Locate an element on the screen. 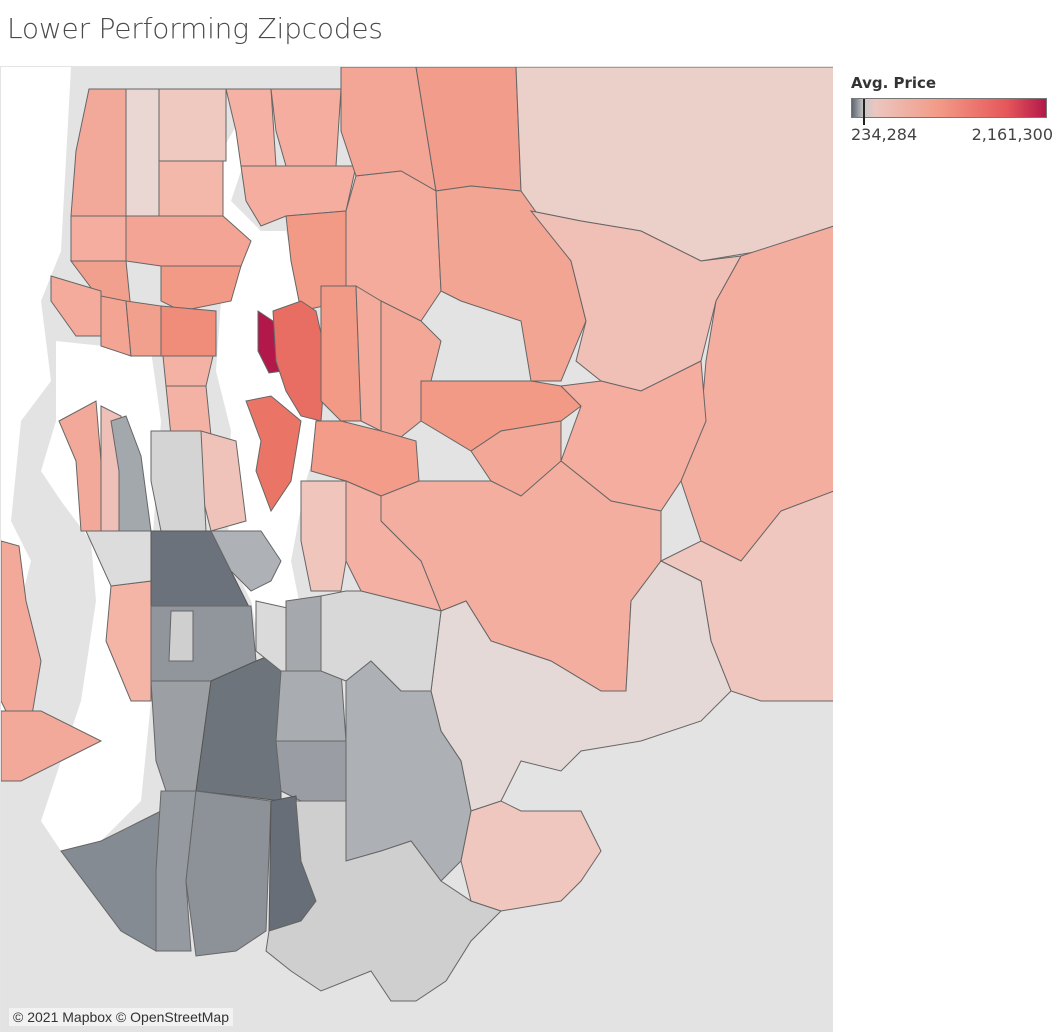 Image resolution: width=1061 pixels, height=1032 pixels. puget-sound-water is located at coordinates (36, 549).